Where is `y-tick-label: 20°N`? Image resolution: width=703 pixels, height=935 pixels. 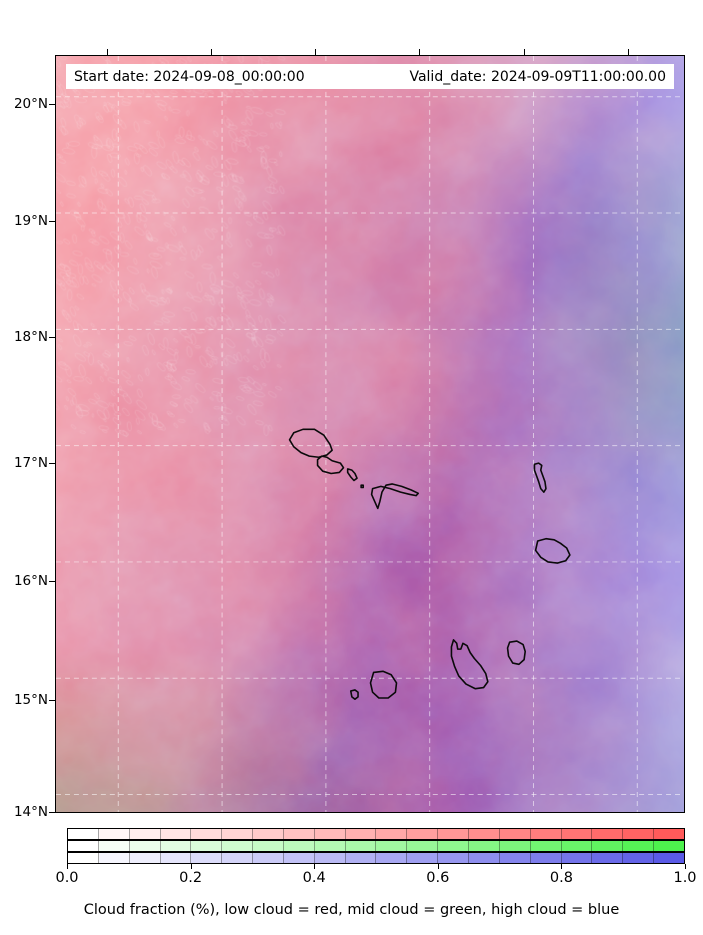
y-tick-label: 20°N is located at coordinates (30, 104).